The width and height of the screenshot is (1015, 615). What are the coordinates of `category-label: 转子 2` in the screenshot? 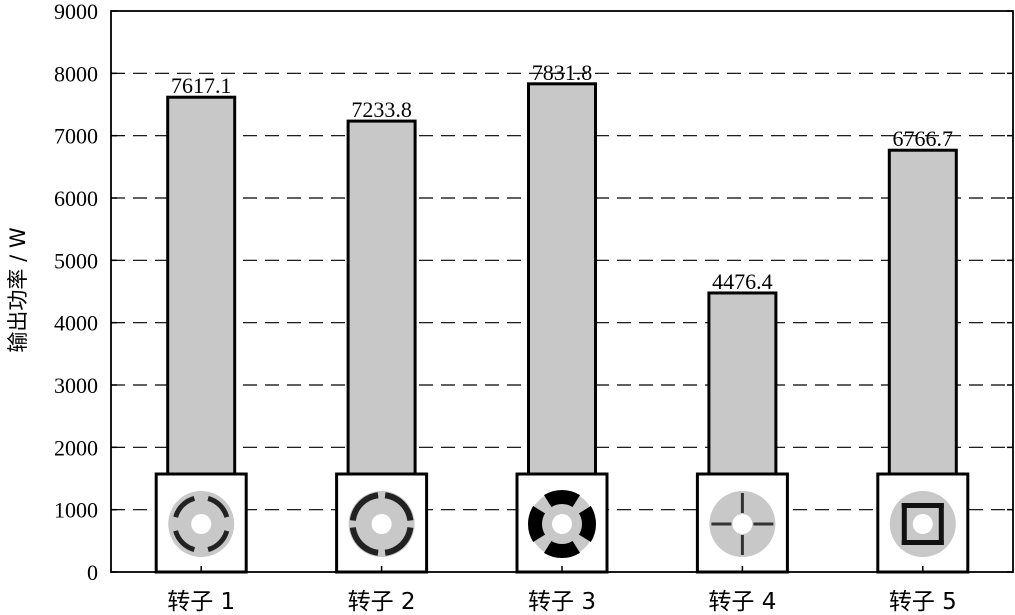 It's located at (382, 602).